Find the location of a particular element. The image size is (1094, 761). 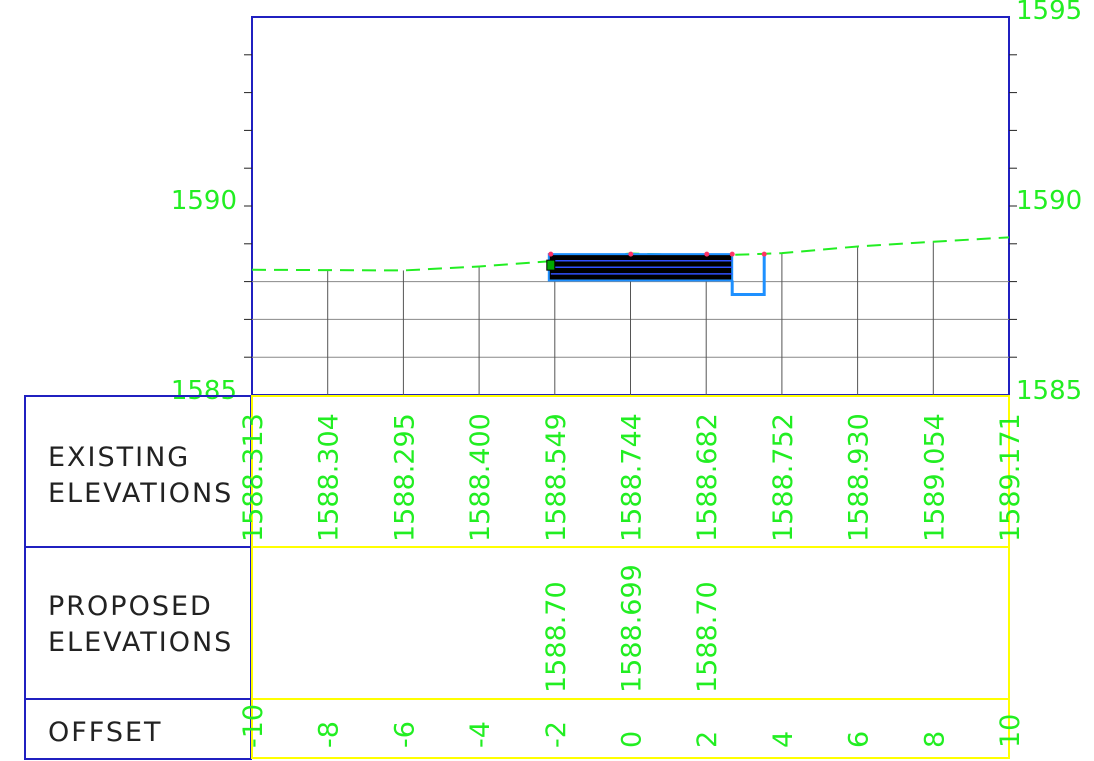

existing-elevation-value: 1588.400 is located at coordinates (480, 477).